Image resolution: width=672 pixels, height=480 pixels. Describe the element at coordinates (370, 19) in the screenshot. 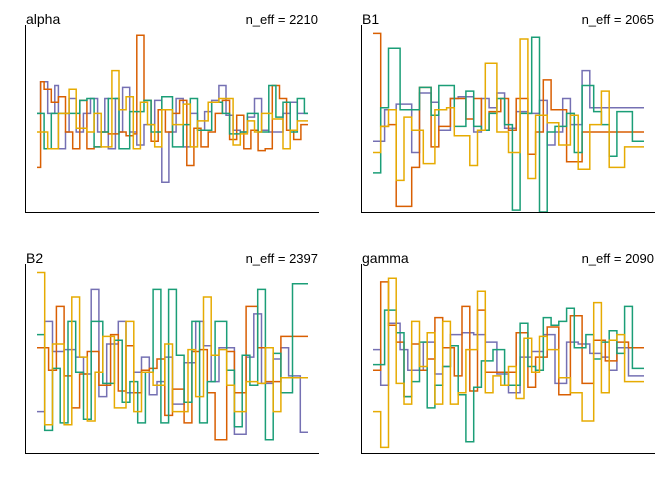

I see `panel-title: B1` at that location.